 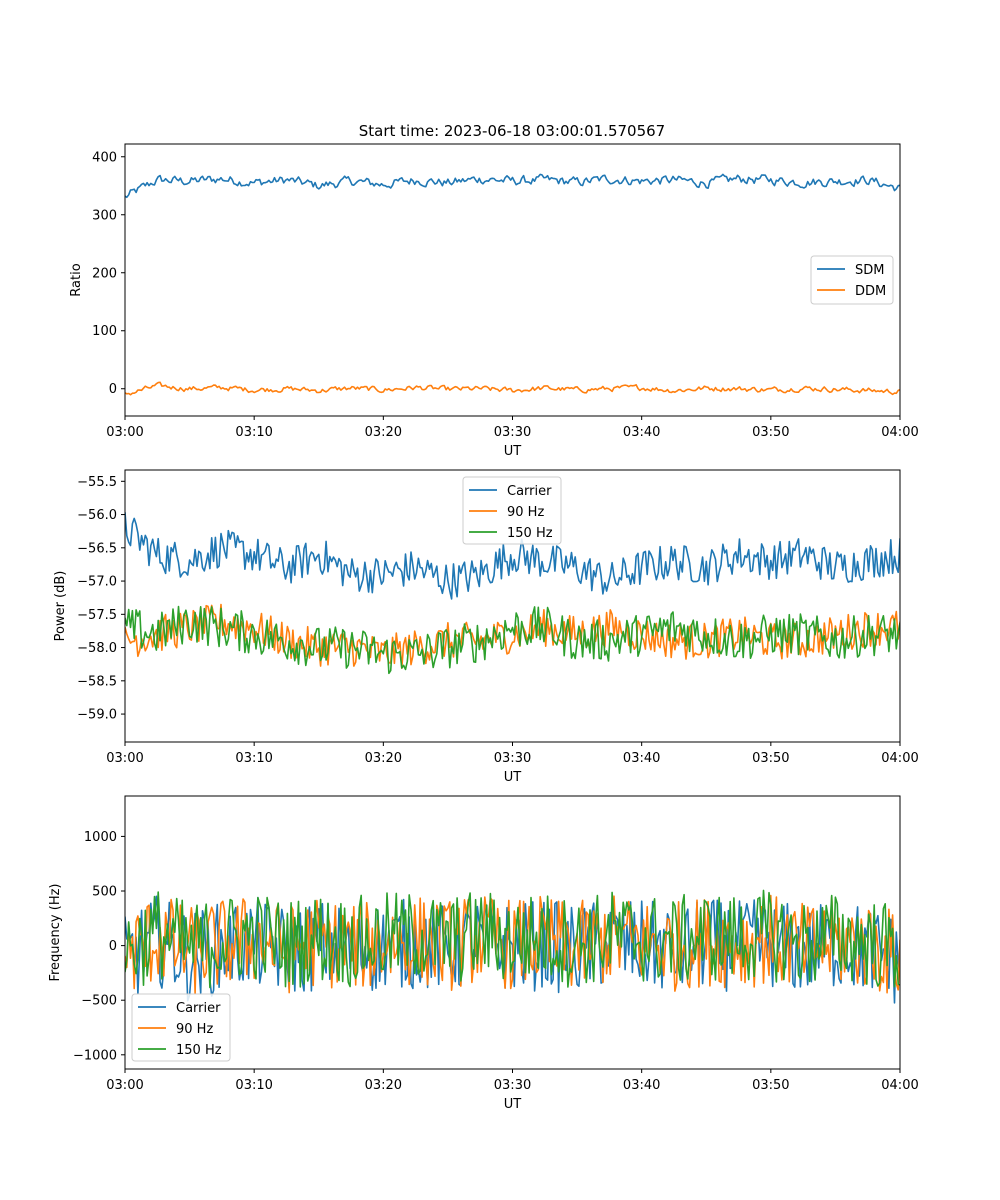 What do you see at coordinates (97, 648) in the screenshot?
I see `y-tick-label: −58.0` at bounding box center [97, 648].